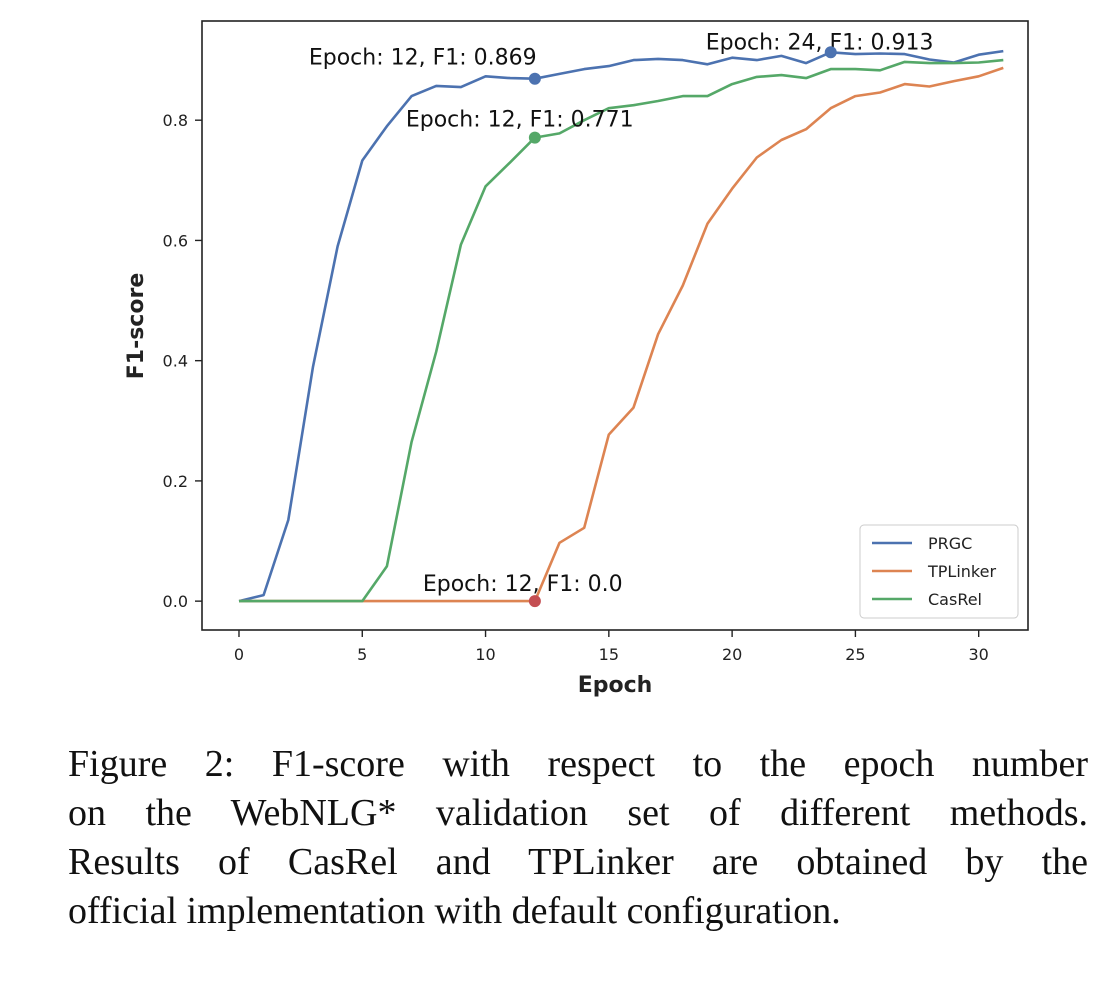  I want to click on legend-label-tplinker: TPLinker, so click(961, 571).